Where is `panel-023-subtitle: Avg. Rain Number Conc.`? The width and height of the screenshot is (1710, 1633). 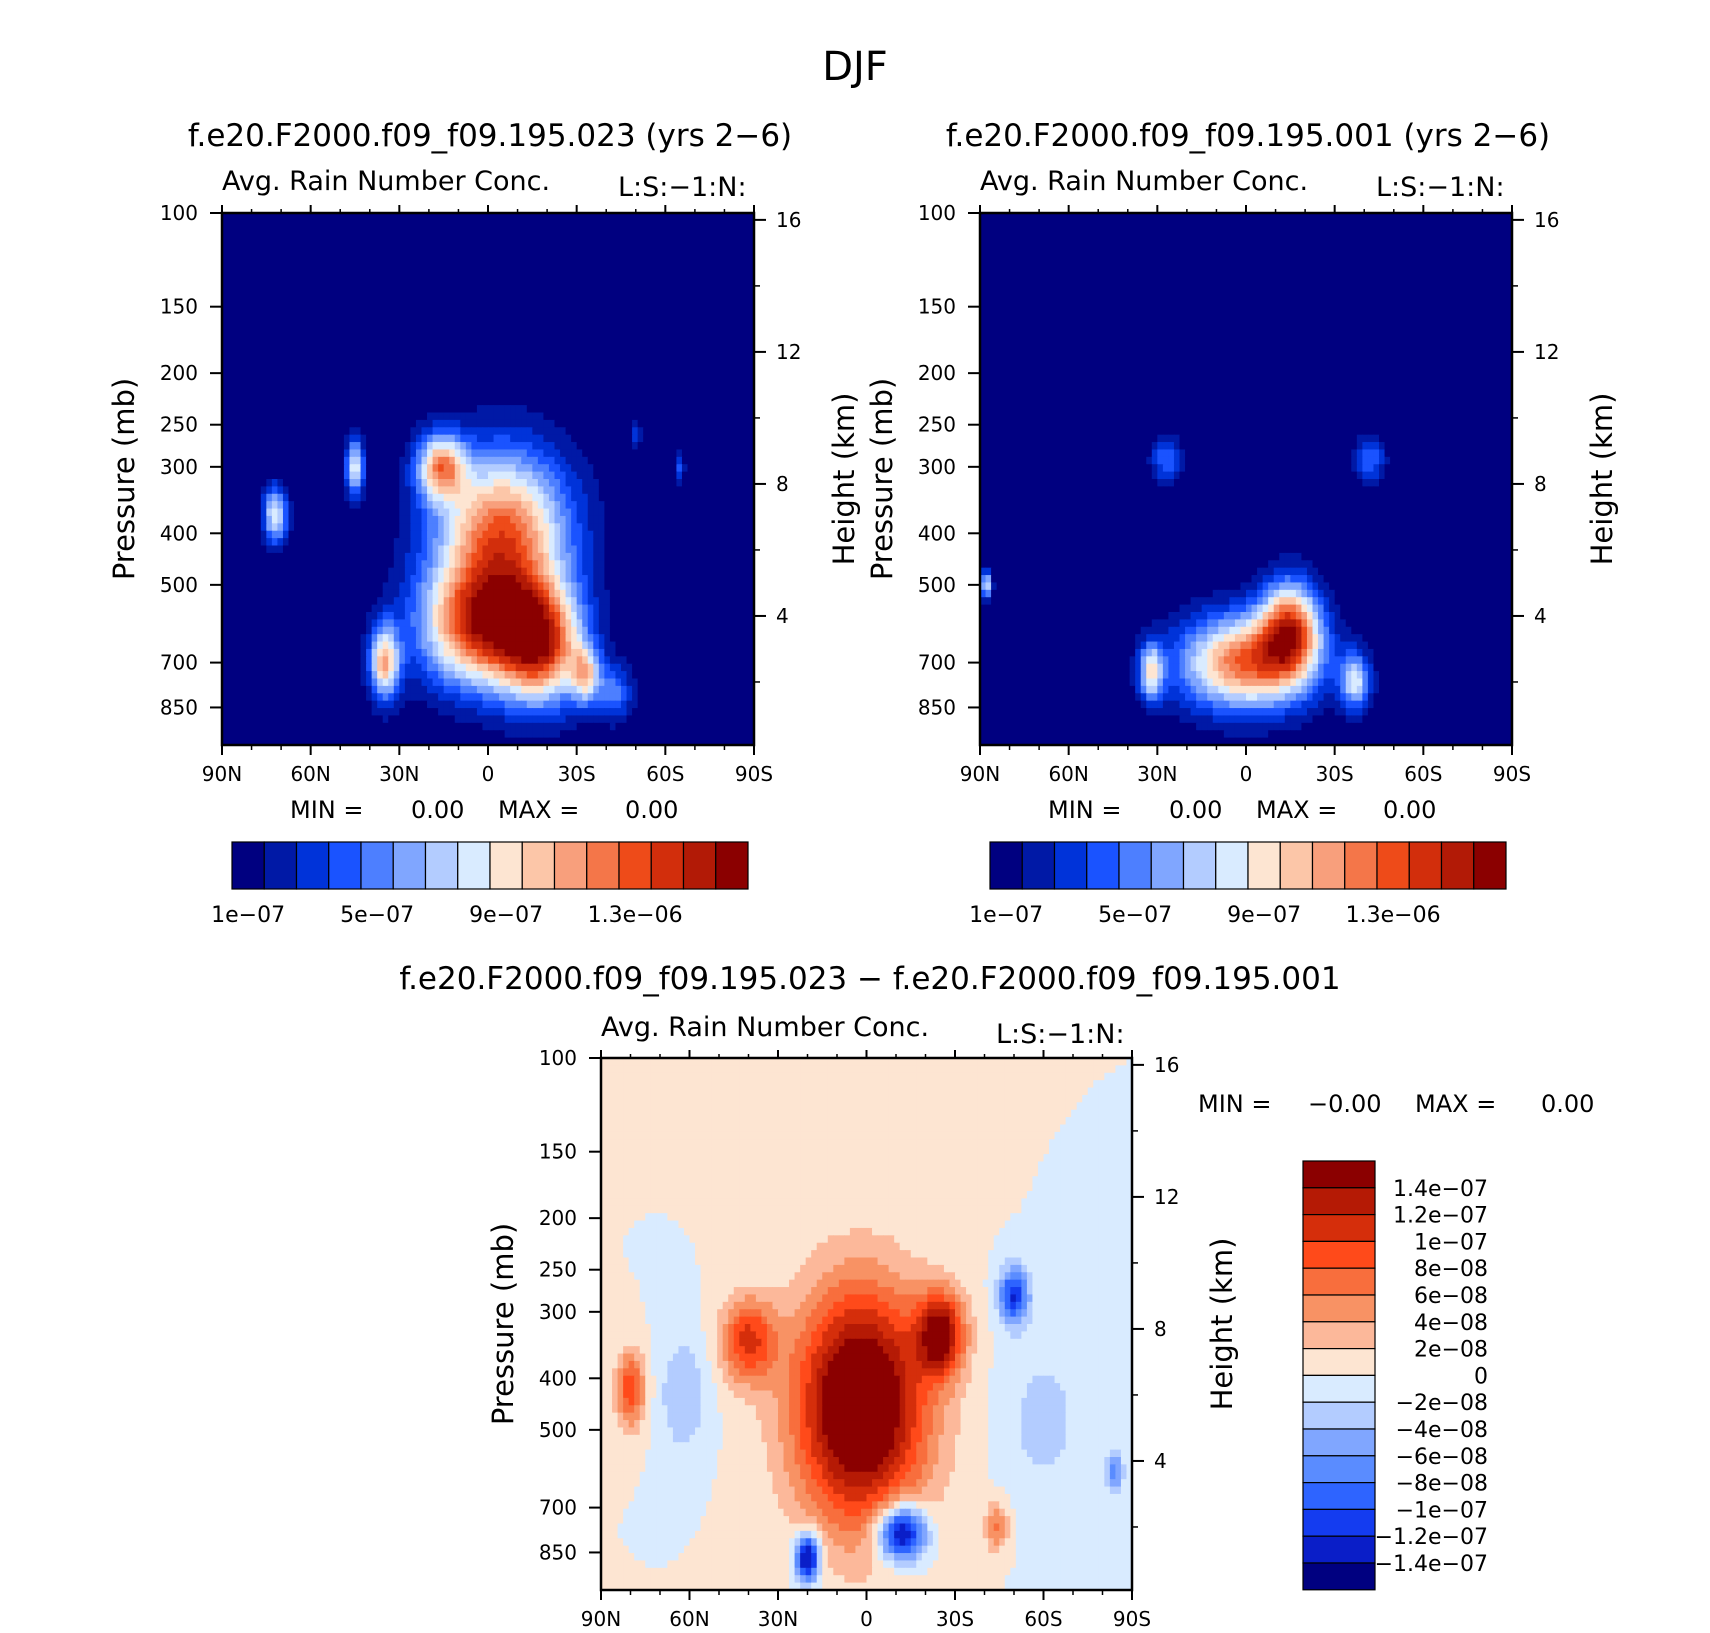
panel-023-subtitle: Avg. Rain Number Conc. is located at coordinates (386, 181).